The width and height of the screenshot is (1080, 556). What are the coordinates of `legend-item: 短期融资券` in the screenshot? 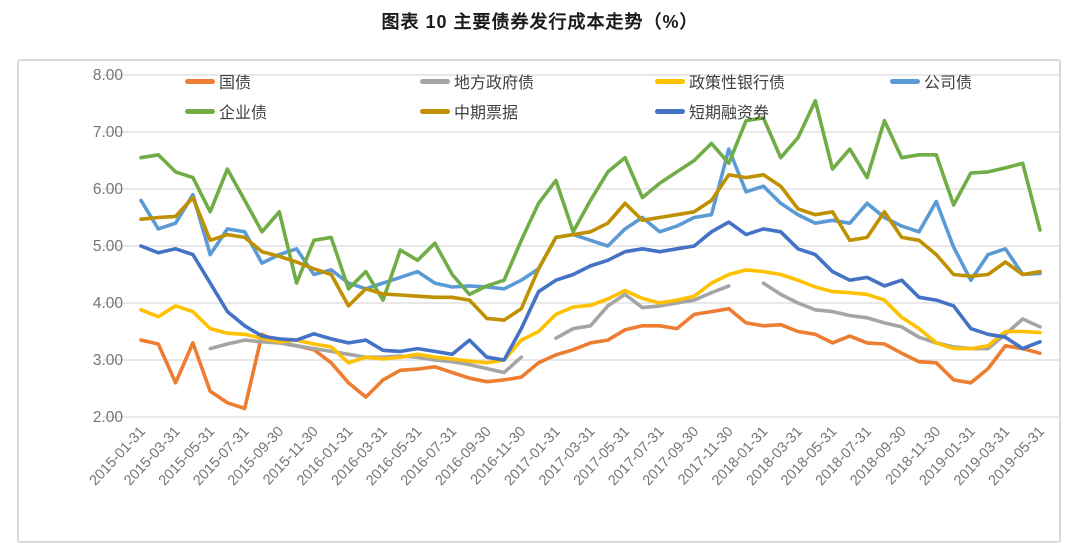 It's located at (712, 111).